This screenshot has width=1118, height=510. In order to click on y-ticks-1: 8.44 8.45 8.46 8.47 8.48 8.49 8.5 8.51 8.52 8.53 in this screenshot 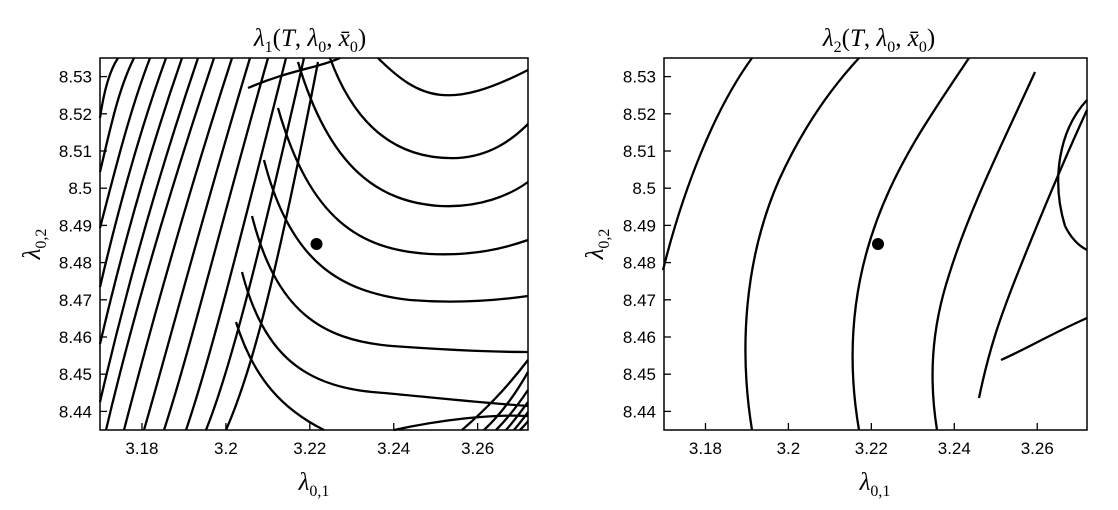, I will do `click(83, 244)`.